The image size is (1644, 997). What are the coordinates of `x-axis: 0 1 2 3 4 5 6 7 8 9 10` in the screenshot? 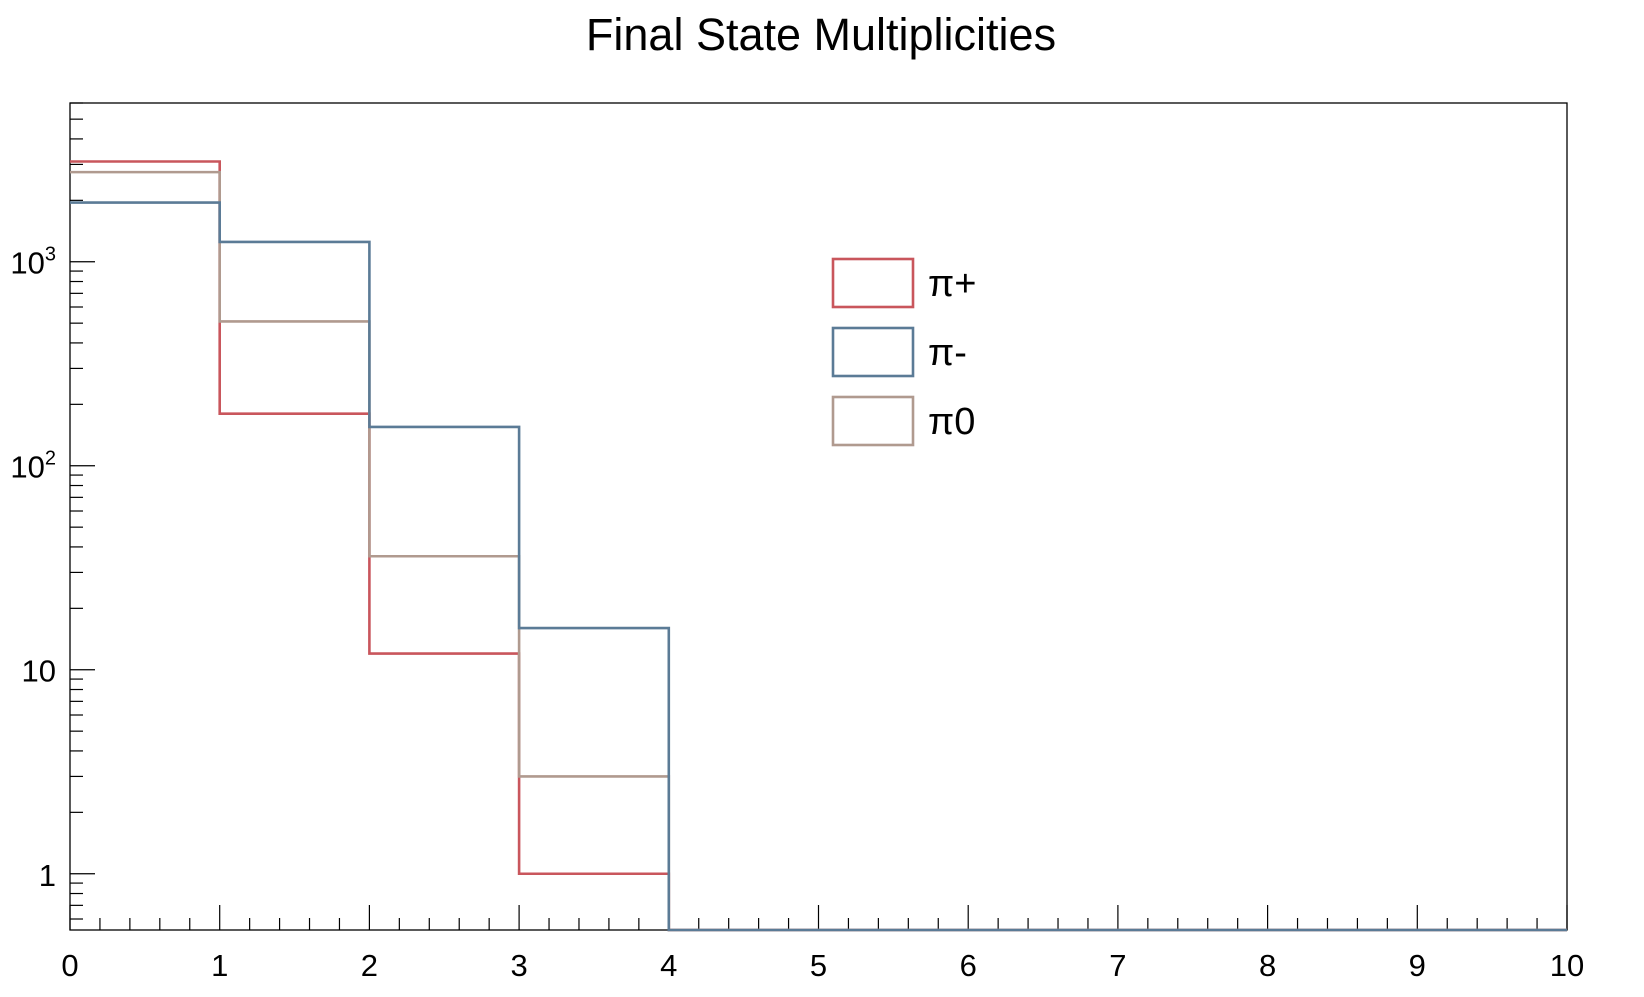 It's located at (822, 944).